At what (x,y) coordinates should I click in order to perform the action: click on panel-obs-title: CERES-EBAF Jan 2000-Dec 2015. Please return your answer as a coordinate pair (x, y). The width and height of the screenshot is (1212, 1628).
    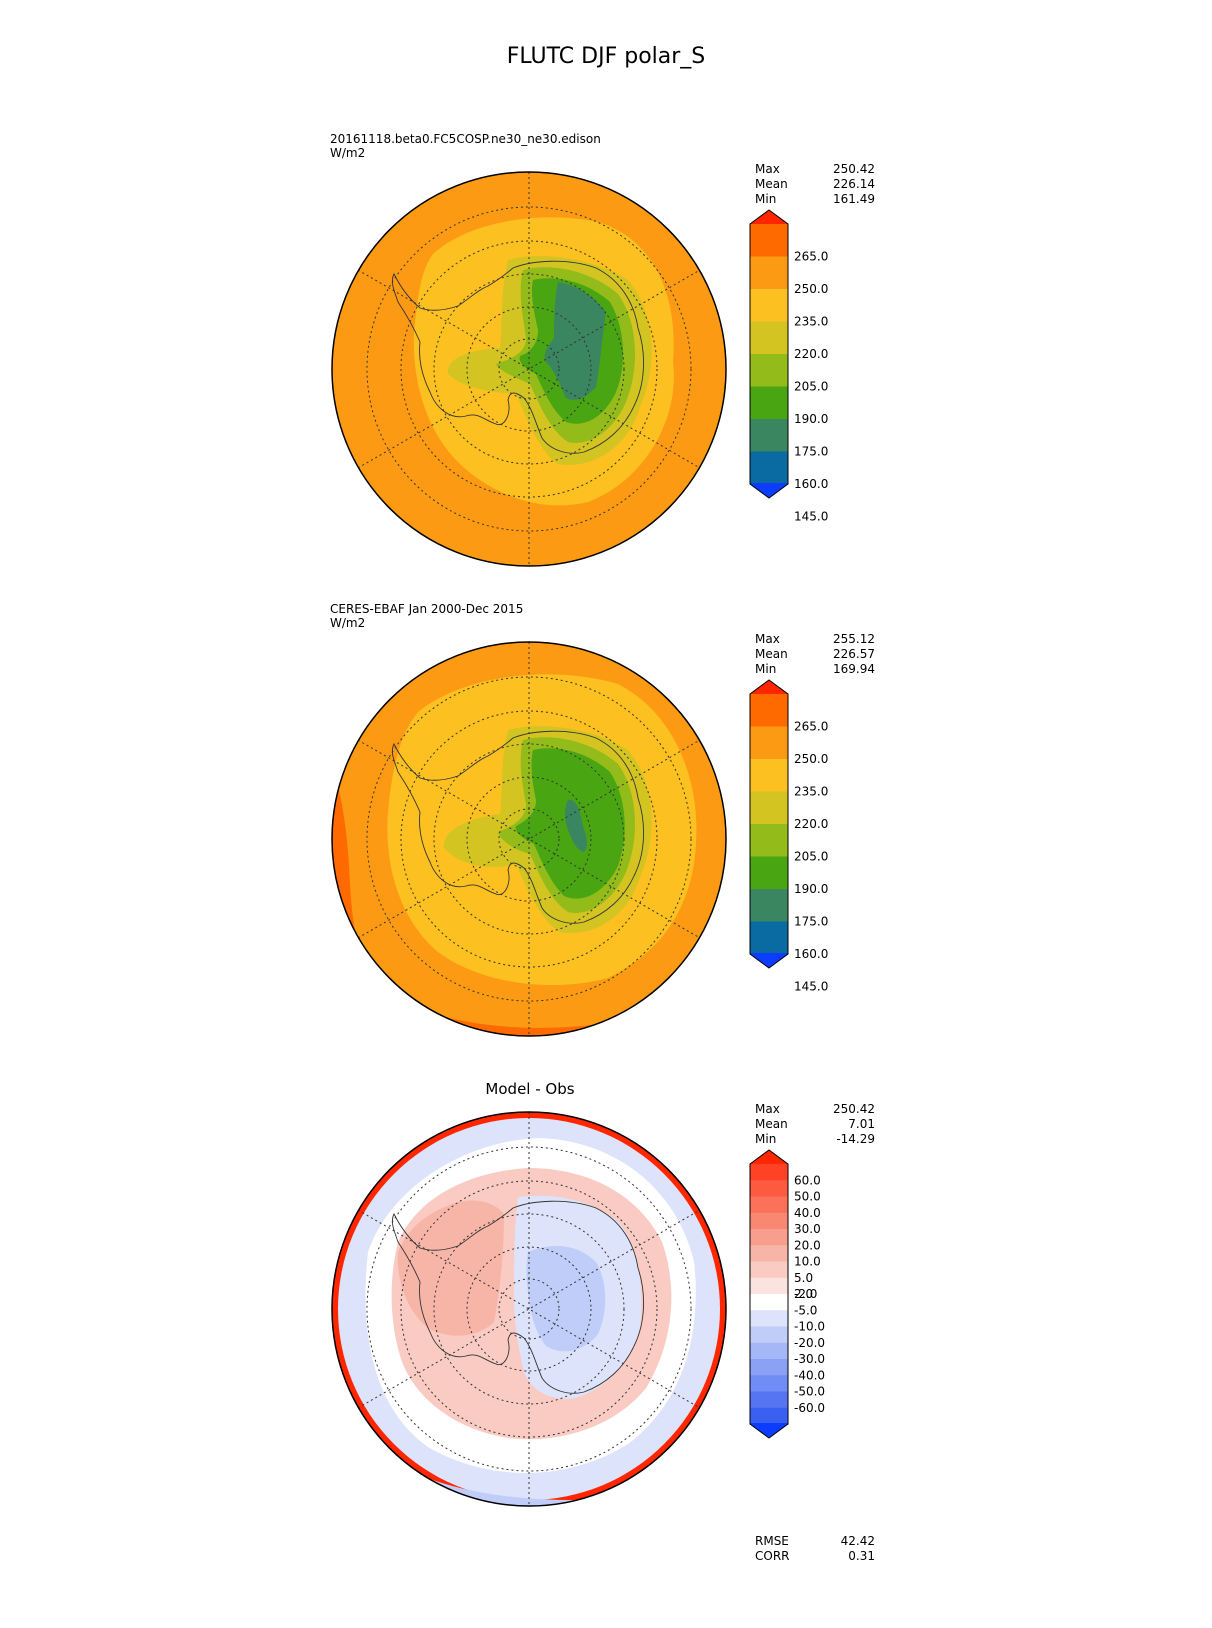
    Looking at the image, I should click on (427, 609).